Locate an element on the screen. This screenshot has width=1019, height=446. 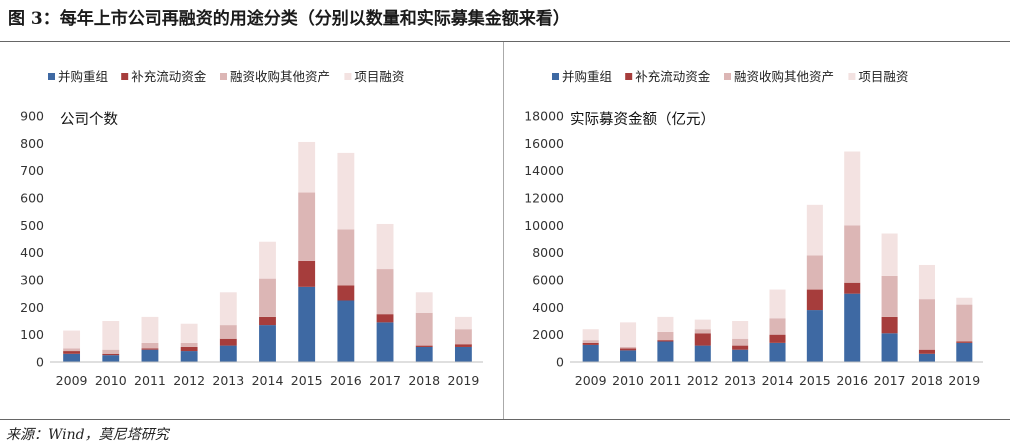
x-tick-label-2016: 2016 is located at coordinates (346, 380).